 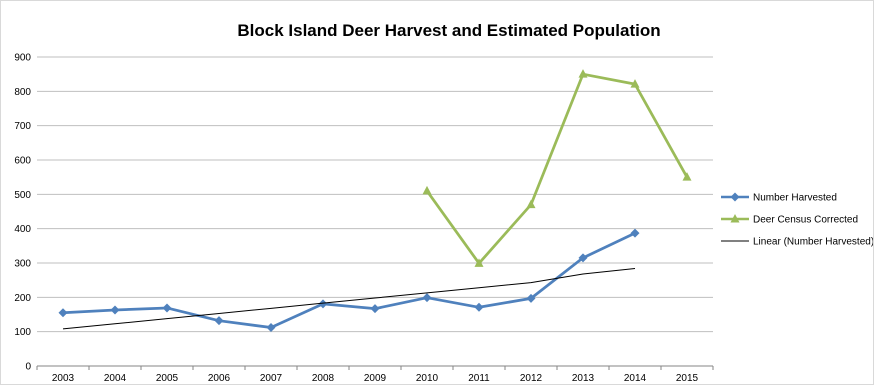 I want to click on x-tick-label: 2012, so click(x=531, y=378).